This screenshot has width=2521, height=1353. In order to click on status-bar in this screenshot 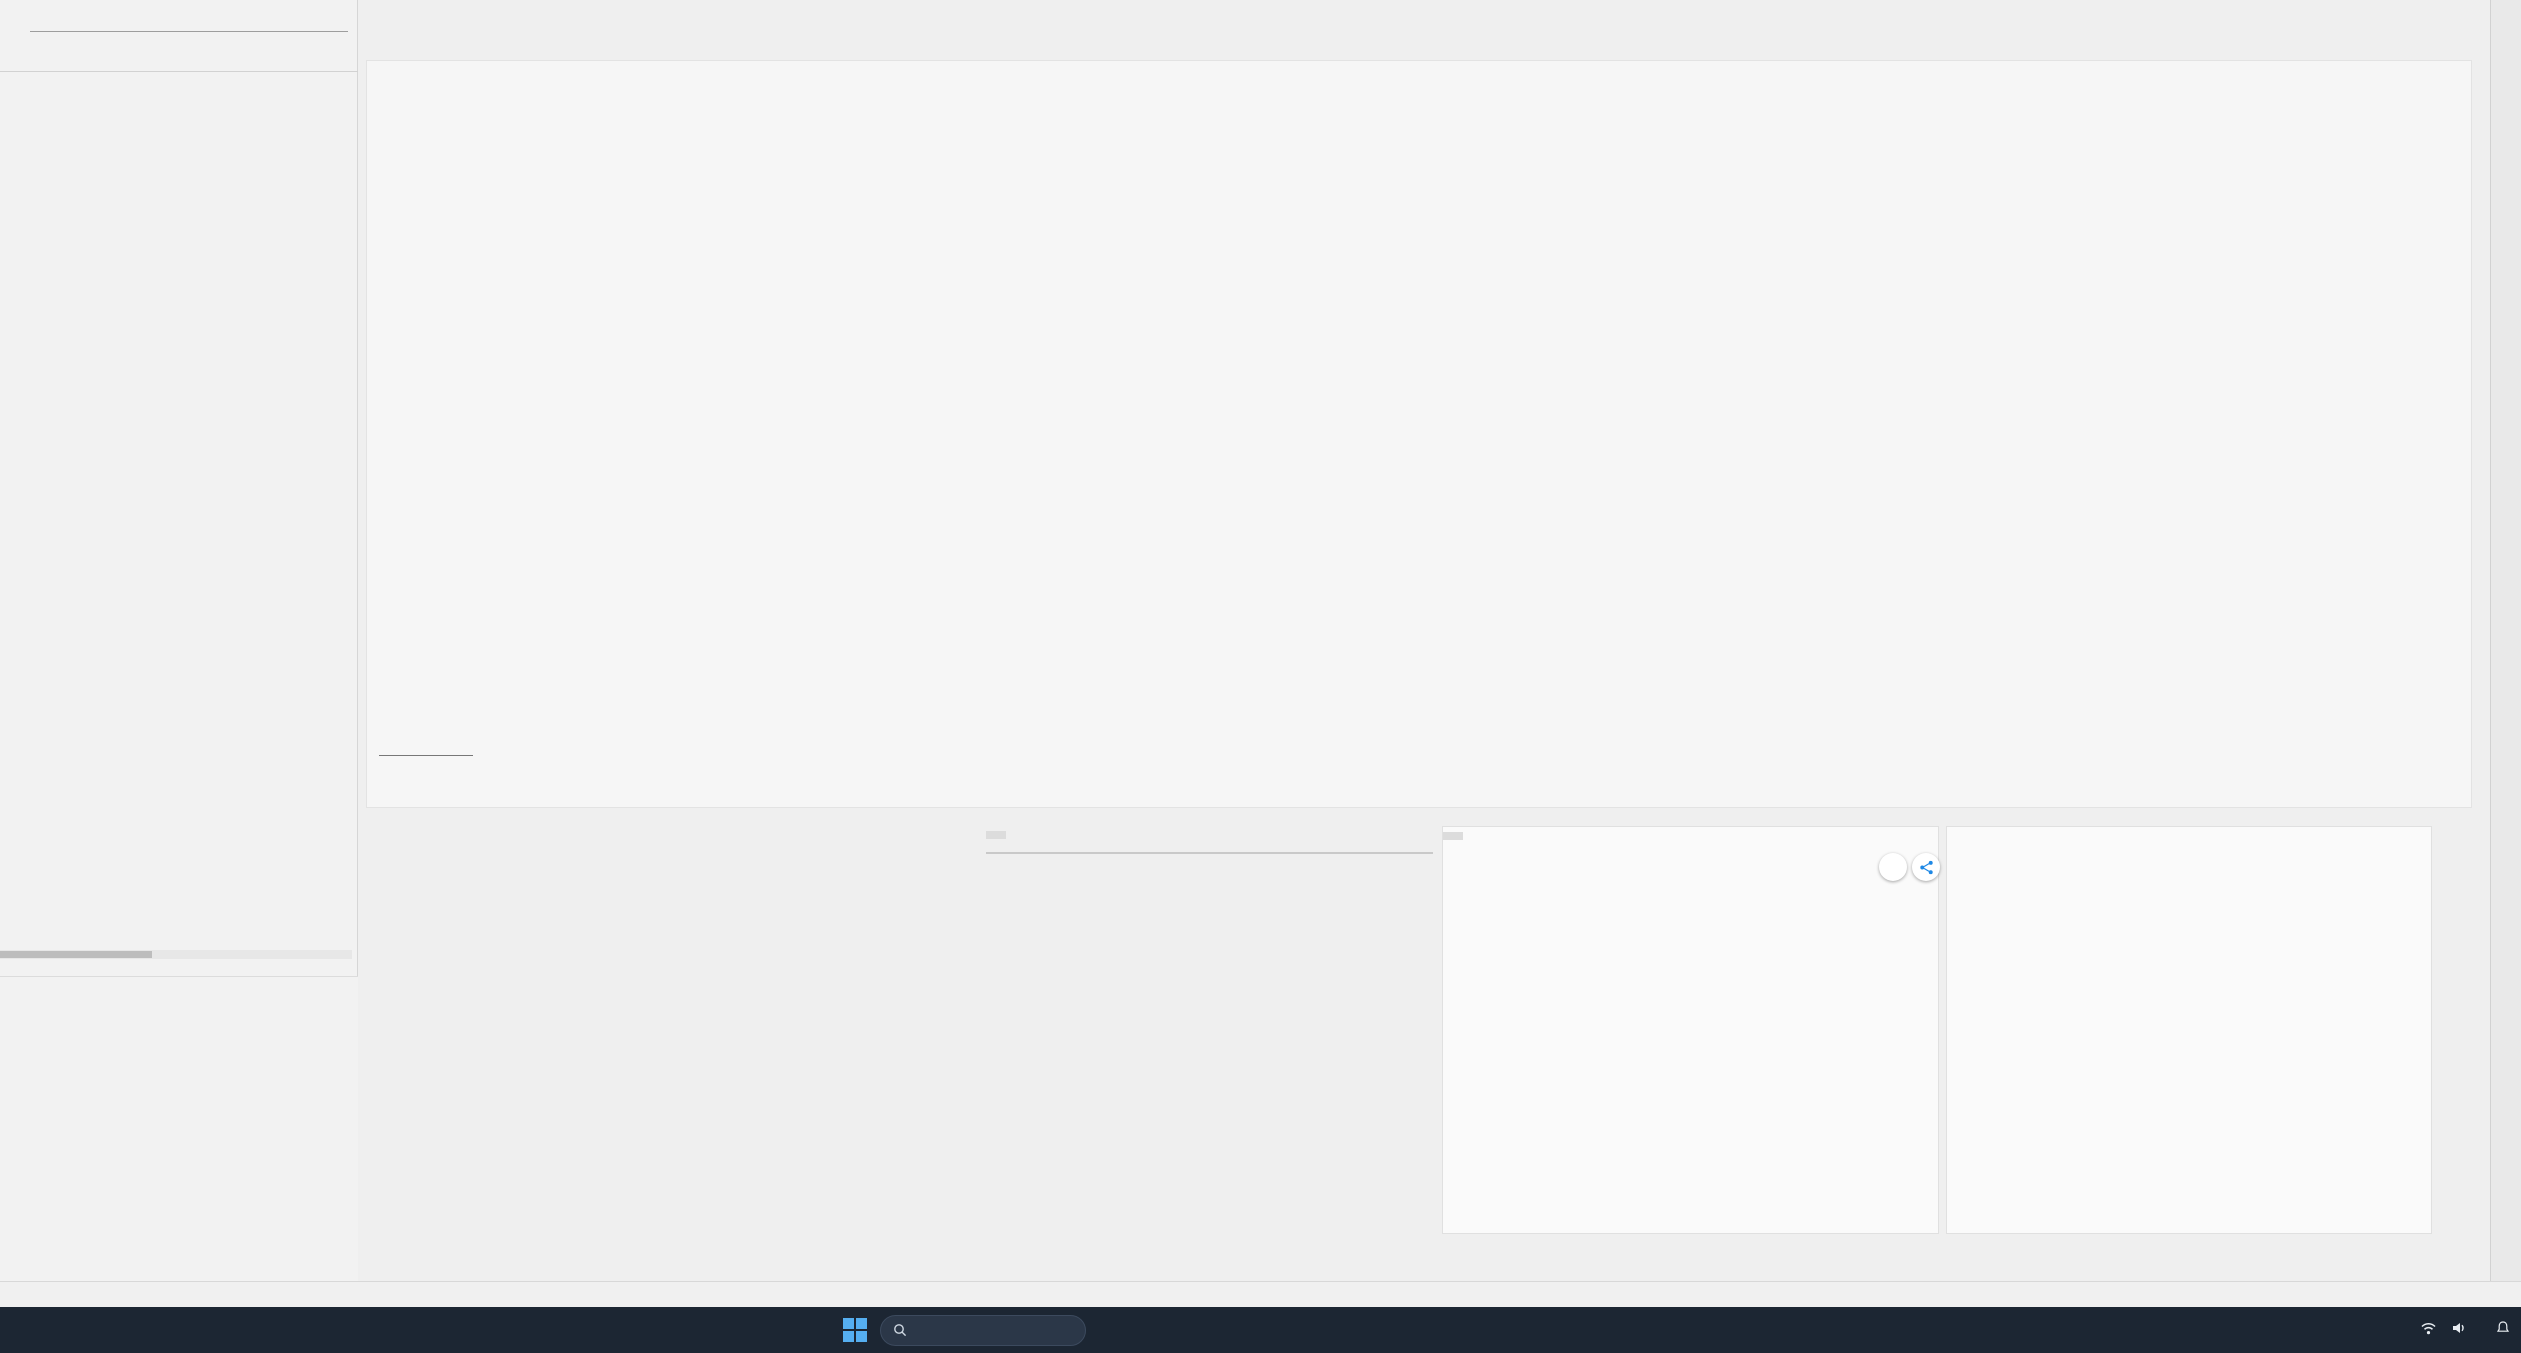, I will do `click(1260, 1294)`.